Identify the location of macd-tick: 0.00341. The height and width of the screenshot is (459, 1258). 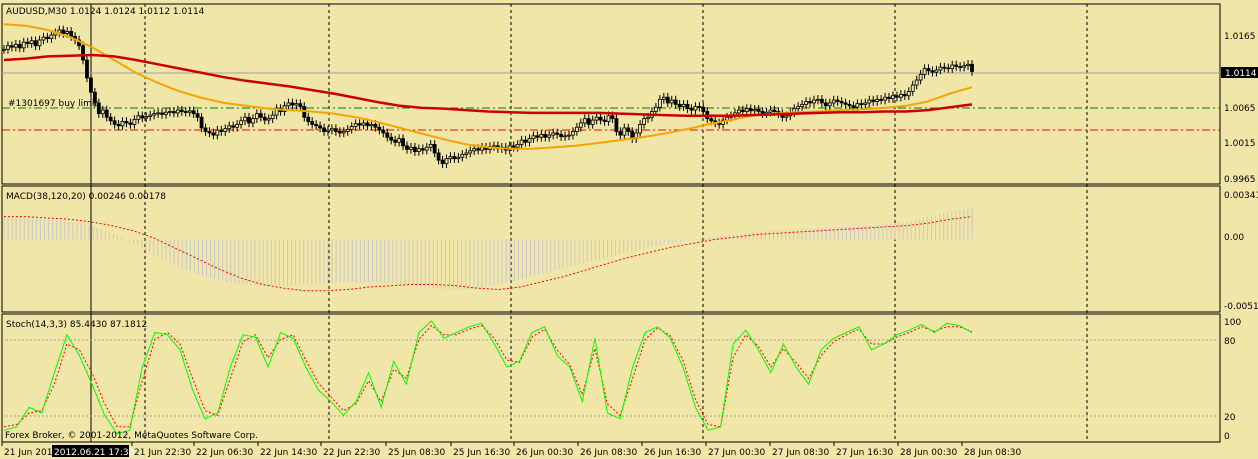
(1241, 196).